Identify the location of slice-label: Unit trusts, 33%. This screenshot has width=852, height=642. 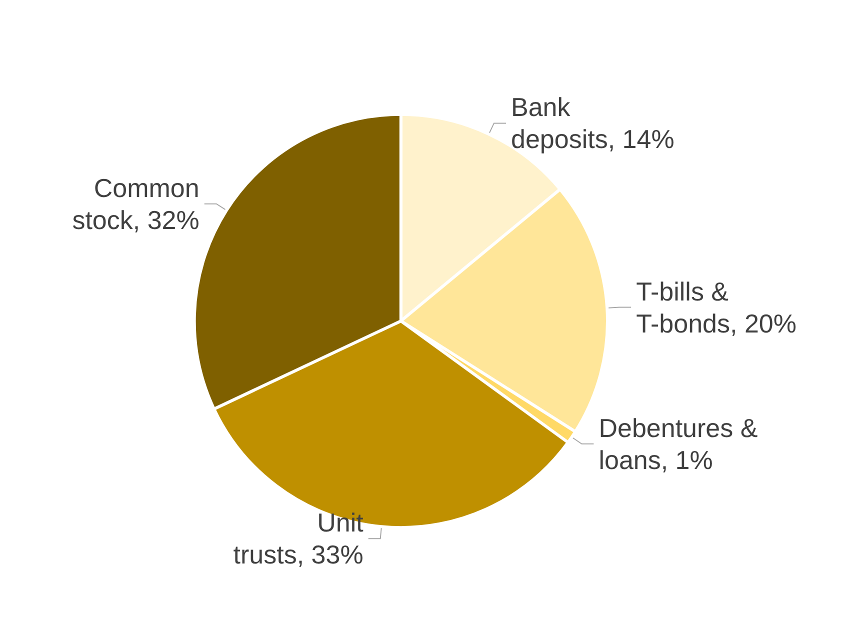
(298, 539).